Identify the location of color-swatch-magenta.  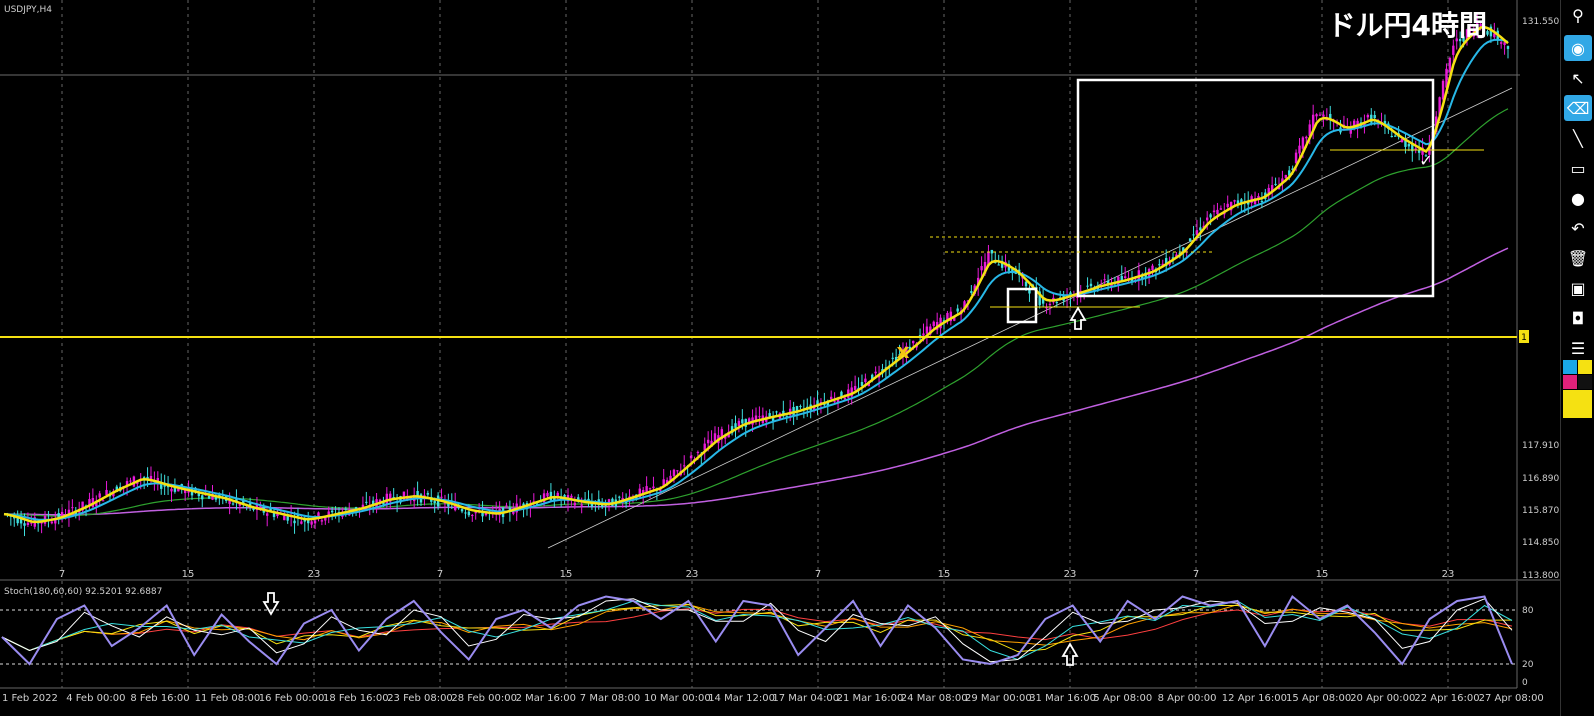
(1570, 382).